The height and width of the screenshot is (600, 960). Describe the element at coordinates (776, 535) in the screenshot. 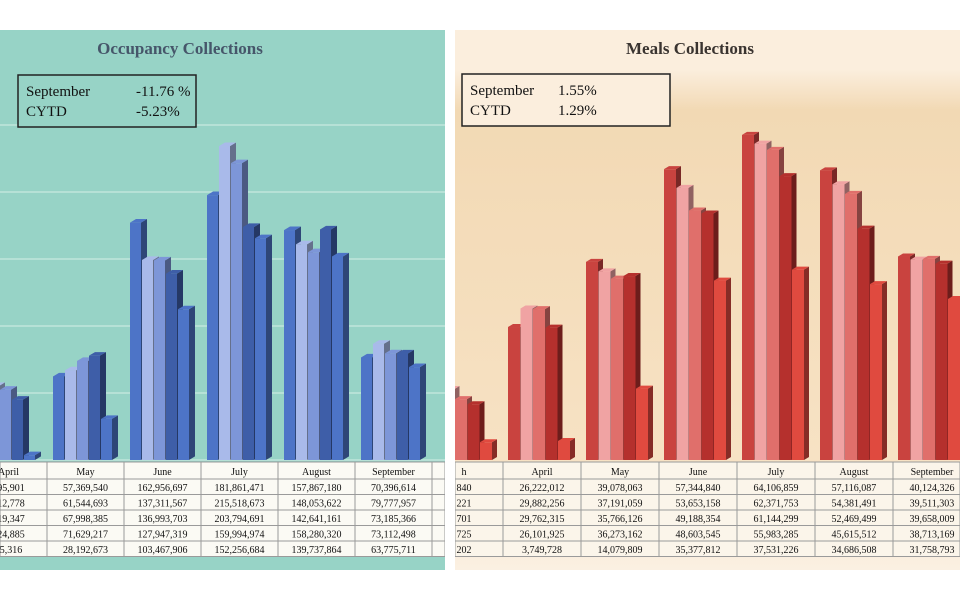

I see `table-cell: 55,983,285` at that location.